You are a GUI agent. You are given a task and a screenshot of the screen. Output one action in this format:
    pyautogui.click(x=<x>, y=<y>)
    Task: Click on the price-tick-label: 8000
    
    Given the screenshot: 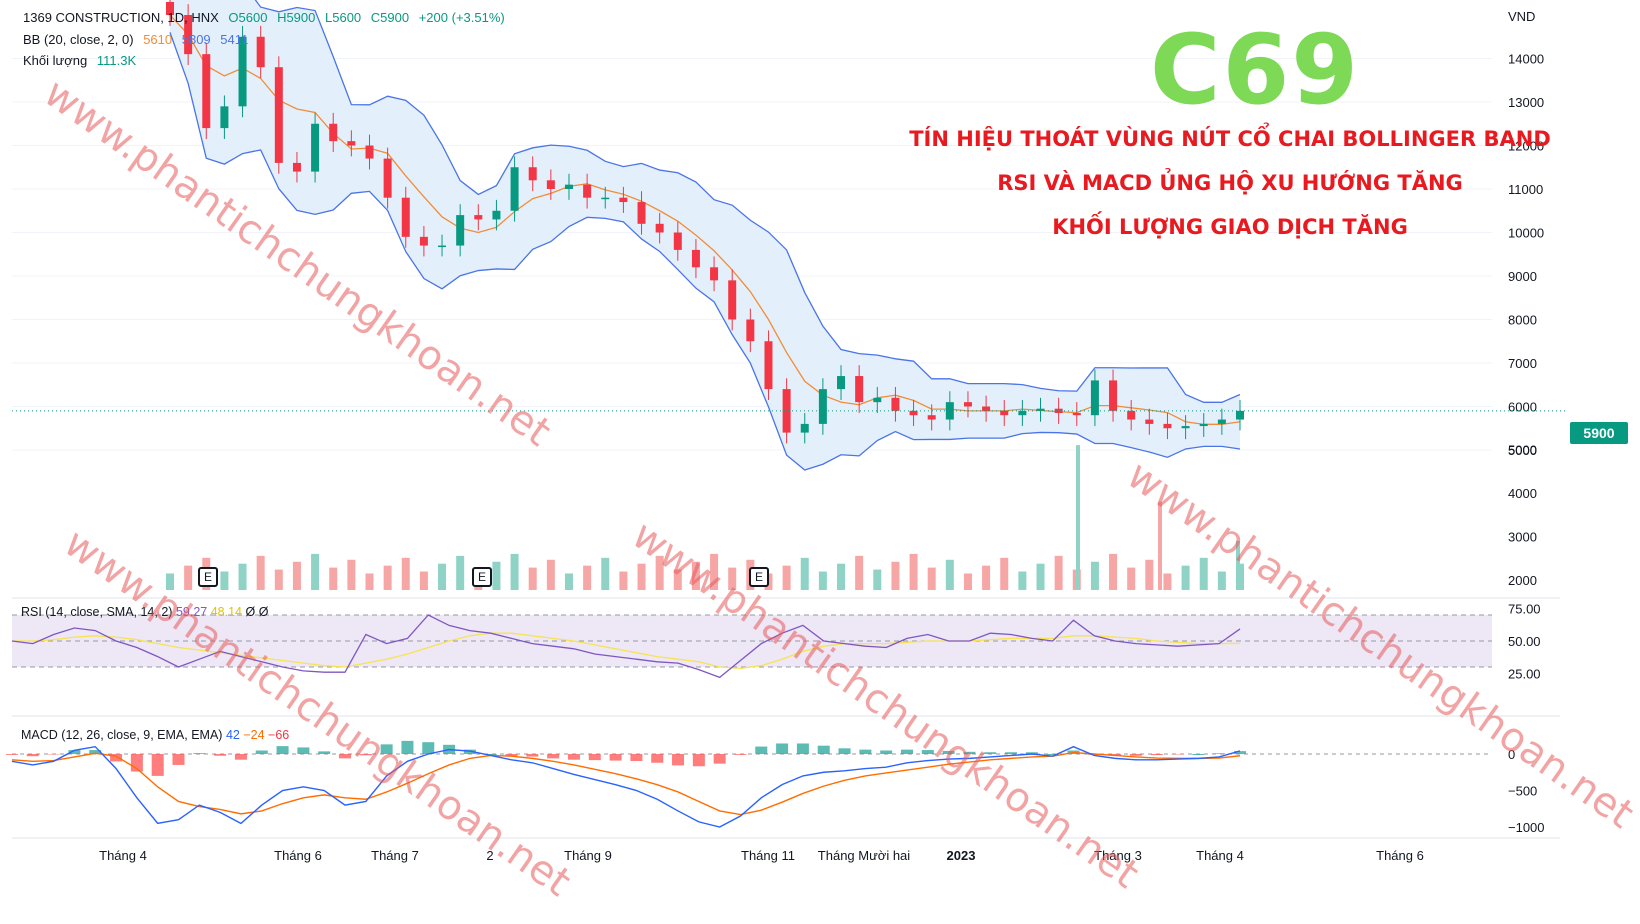 What is the action you would take?
    pyautogui.click(x=1522, y=320)
    